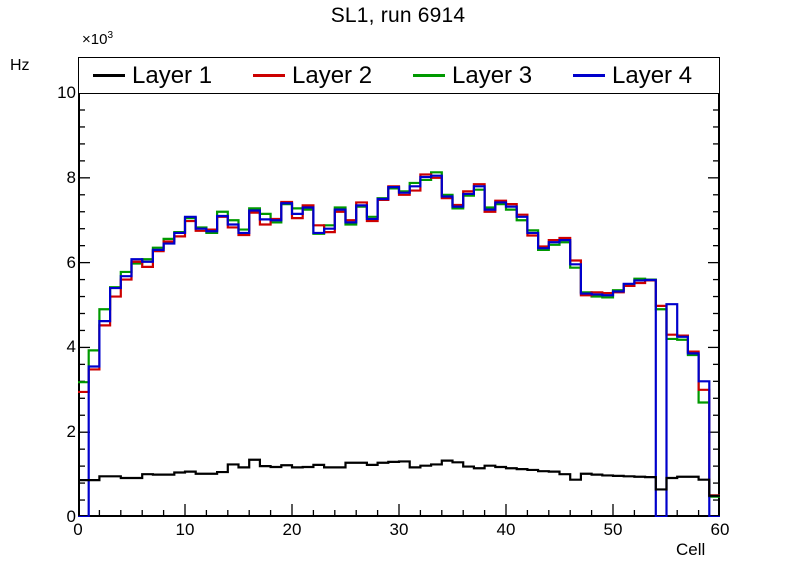 The image size is (796, 572). Describe the element at coordinates (56, 286) in the screenshot. I see `y-tick-labels: 0 2 4 6 8 10` at that location.